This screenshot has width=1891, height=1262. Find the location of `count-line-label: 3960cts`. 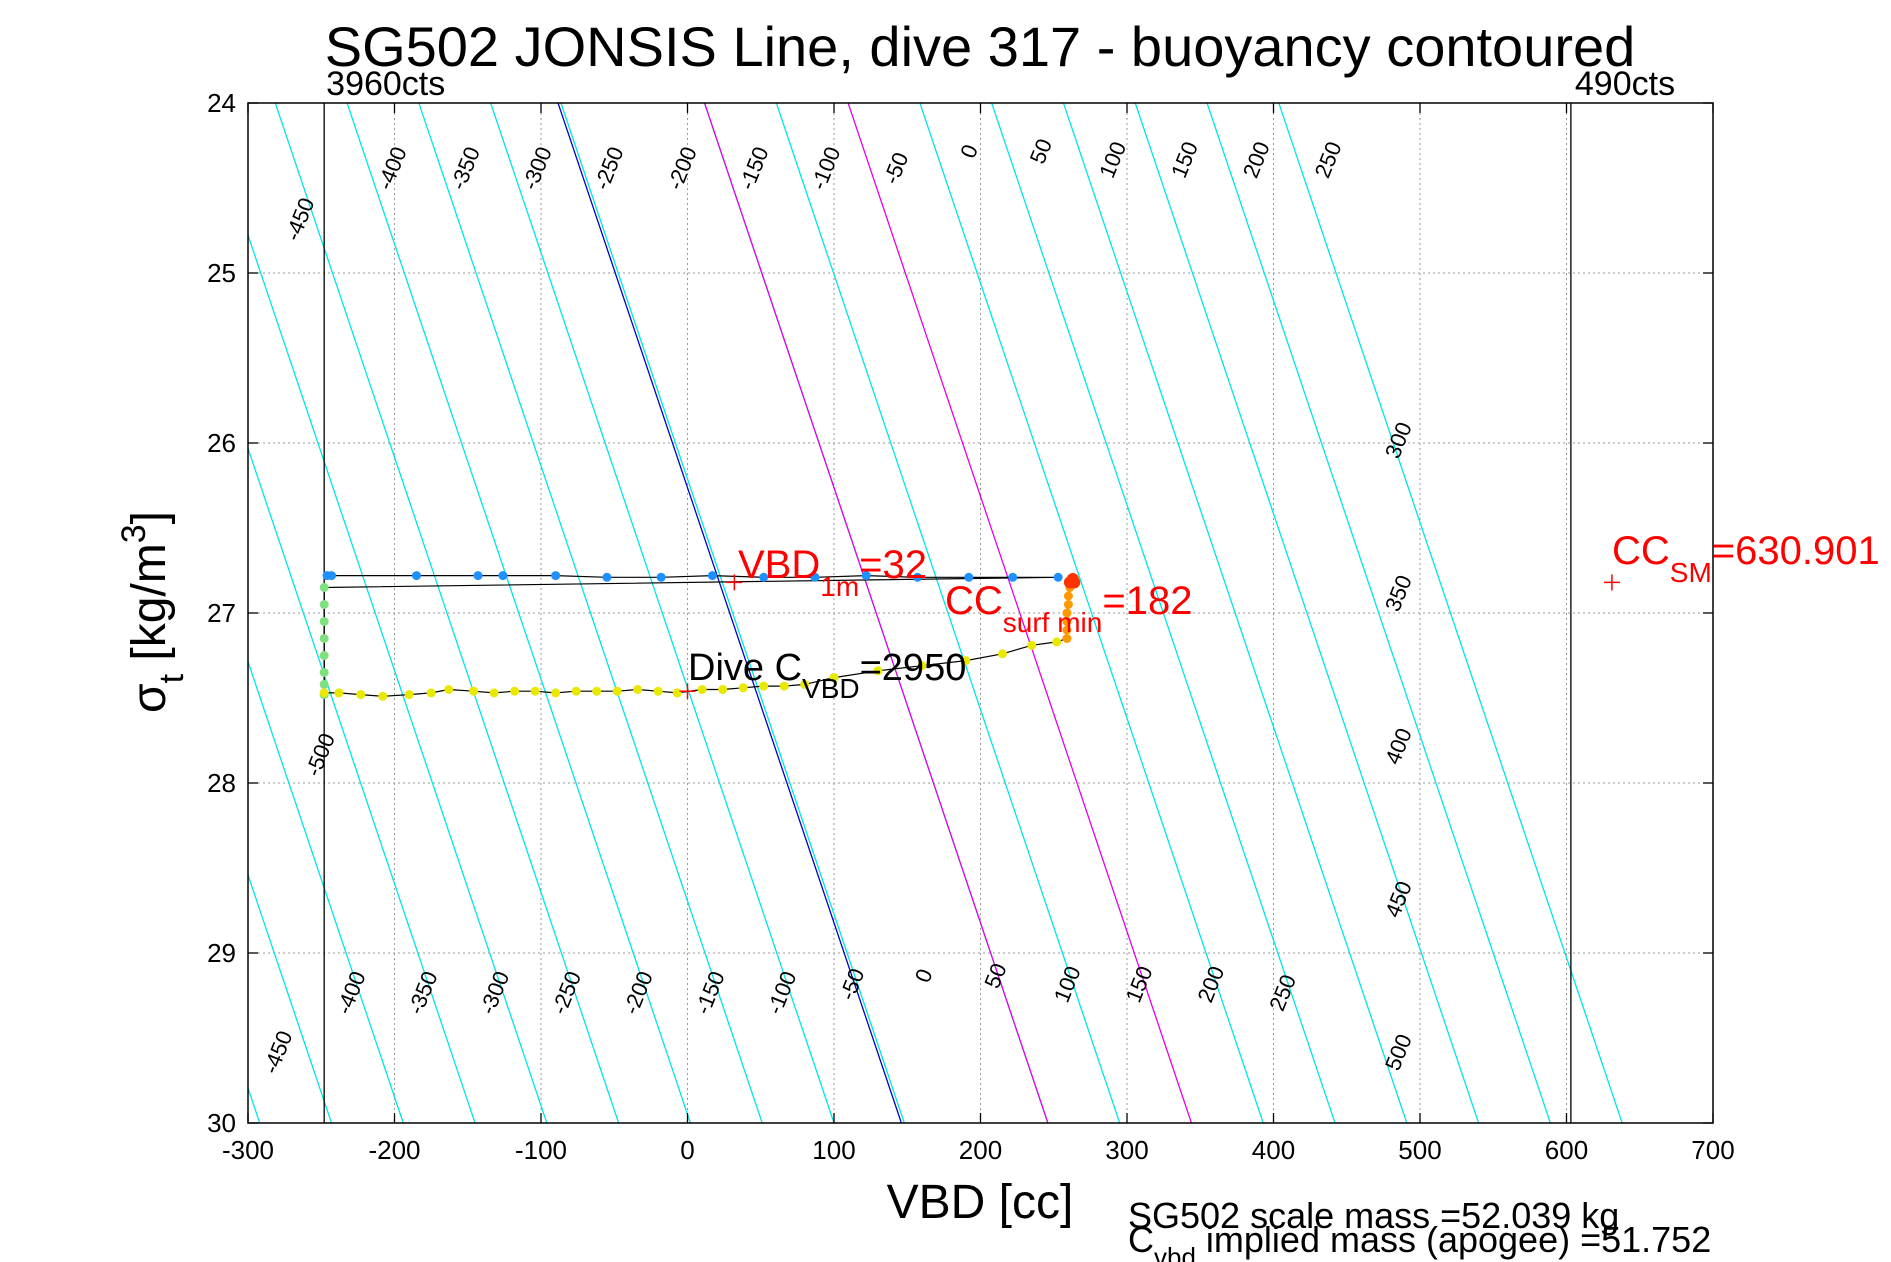

count-line-label: 3960cts is located at coordinates (385, 84).